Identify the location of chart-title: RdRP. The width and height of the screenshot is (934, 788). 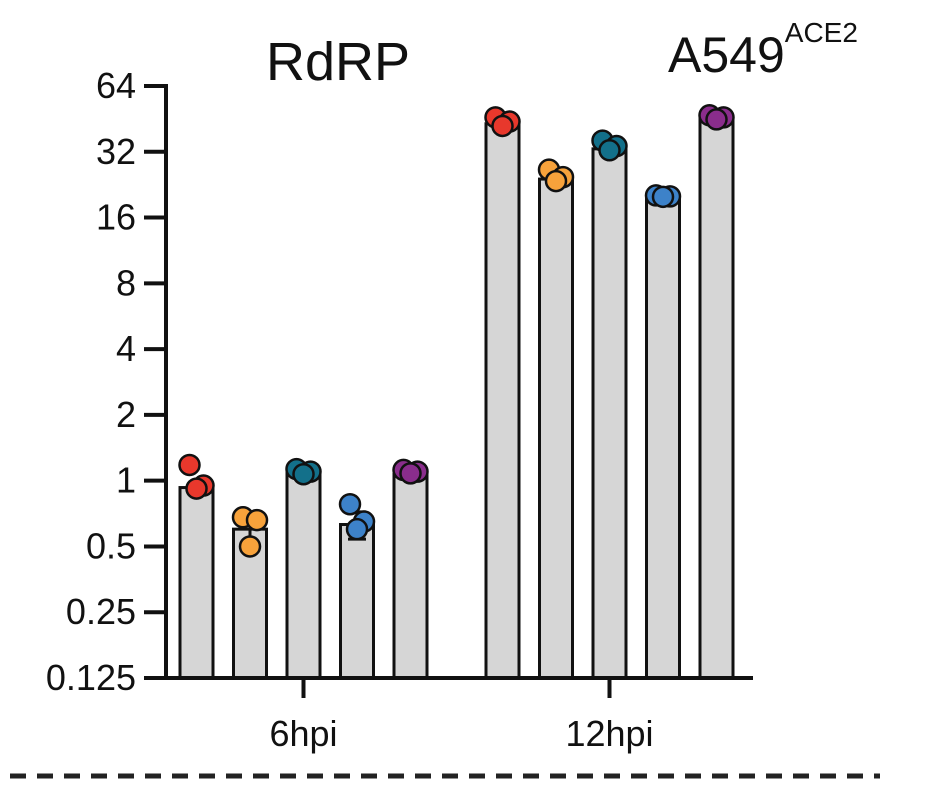
(338, 62).